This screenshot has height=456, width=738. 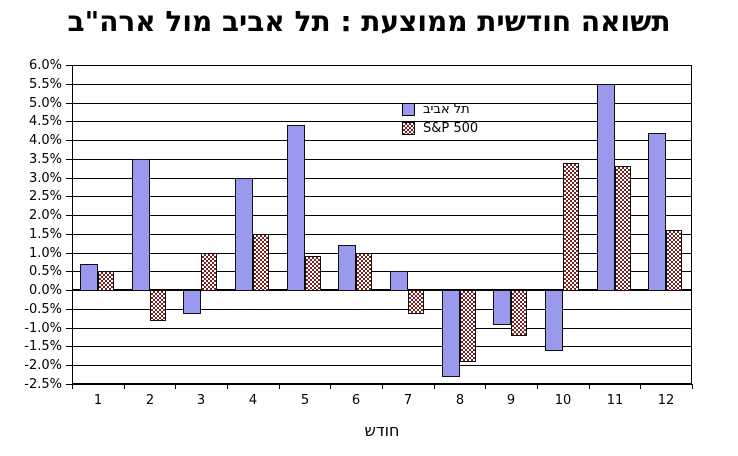 I want to click on y-axis-tick-label: -1.0%, so click(x=43, y=328).